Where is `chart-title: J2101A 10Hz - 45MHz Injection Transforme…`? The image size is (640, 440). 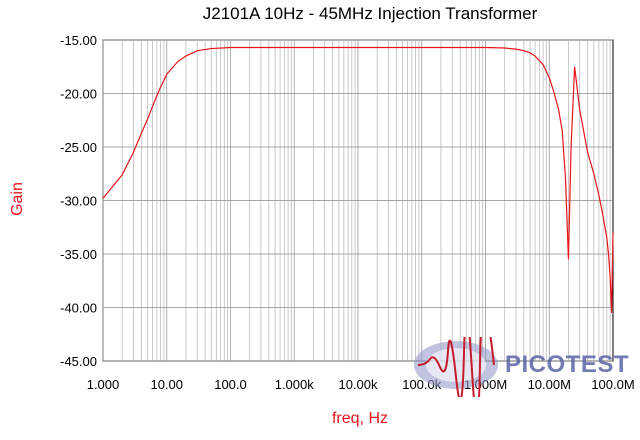
chart-title: J2101A 10Hz - 45MHz Injection Transforme… is located at coordinates (370, 13).